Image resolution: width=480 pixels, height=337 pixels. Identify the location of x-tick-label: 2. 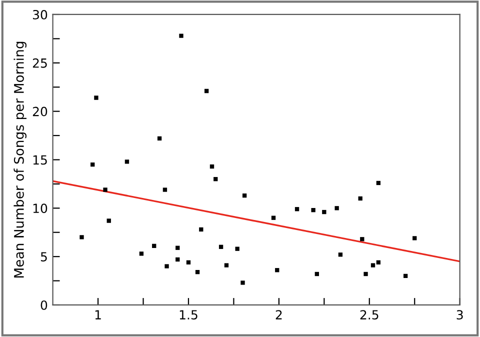
(279, 315).